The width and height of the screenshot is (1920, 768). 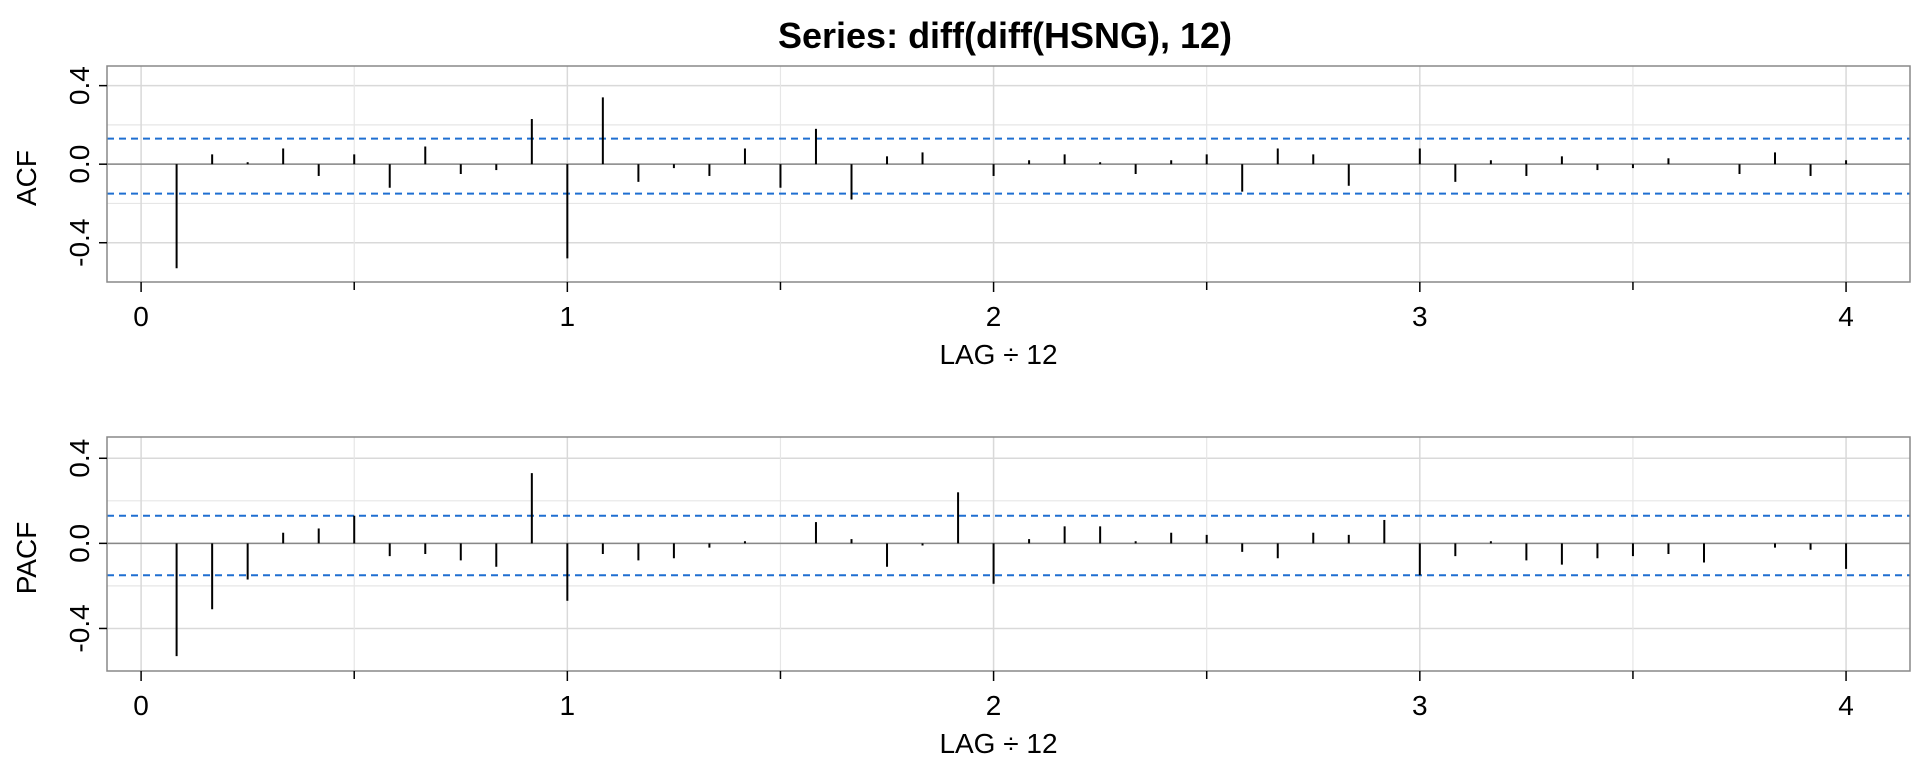 I want to click on chart-title: Series: diff(diff(HSNG), 12), so click(x=1005, y=35).